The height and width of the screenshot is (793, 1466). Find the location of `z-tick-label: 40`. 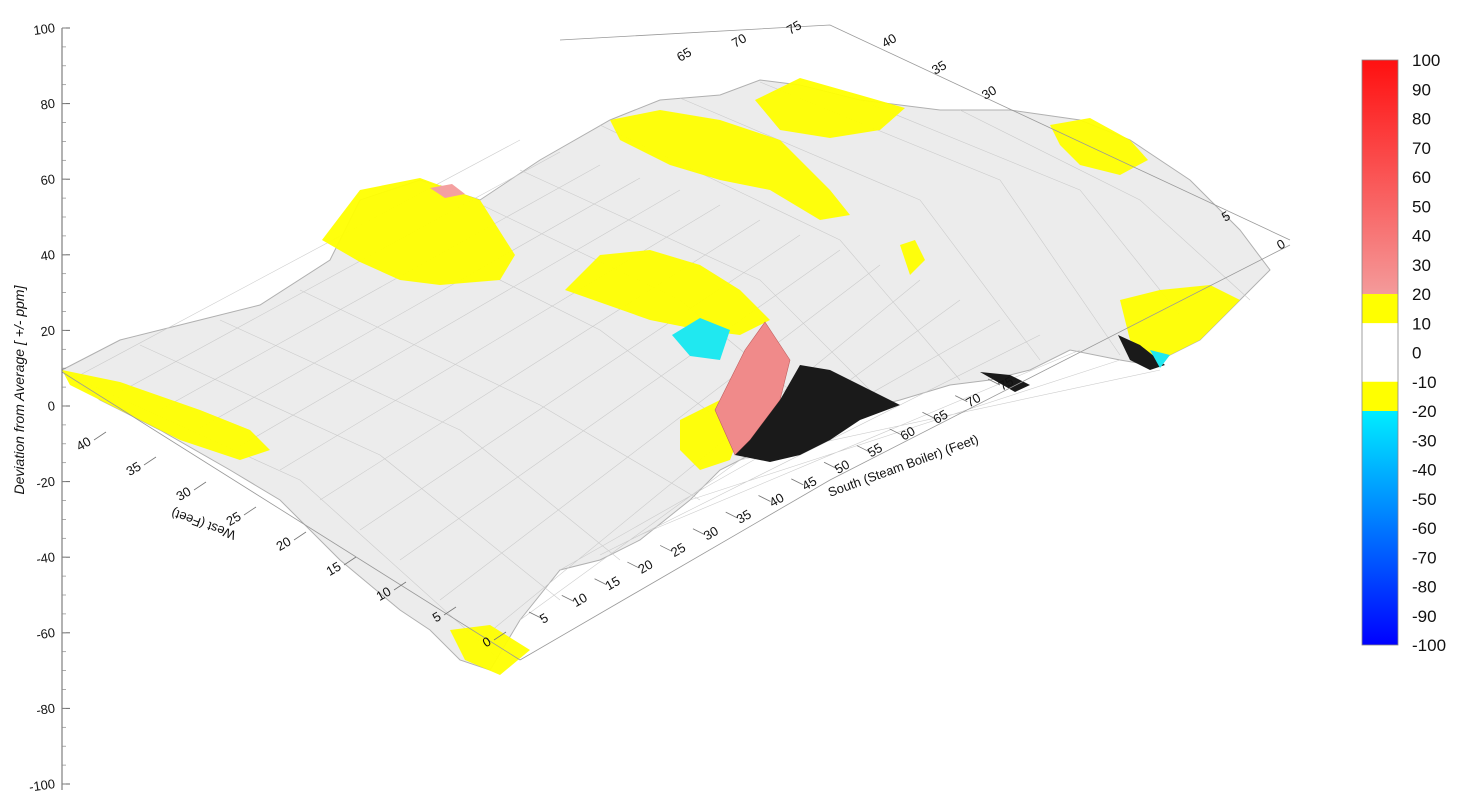

z-tick-label: 40 is located at coordinates (48, 255).